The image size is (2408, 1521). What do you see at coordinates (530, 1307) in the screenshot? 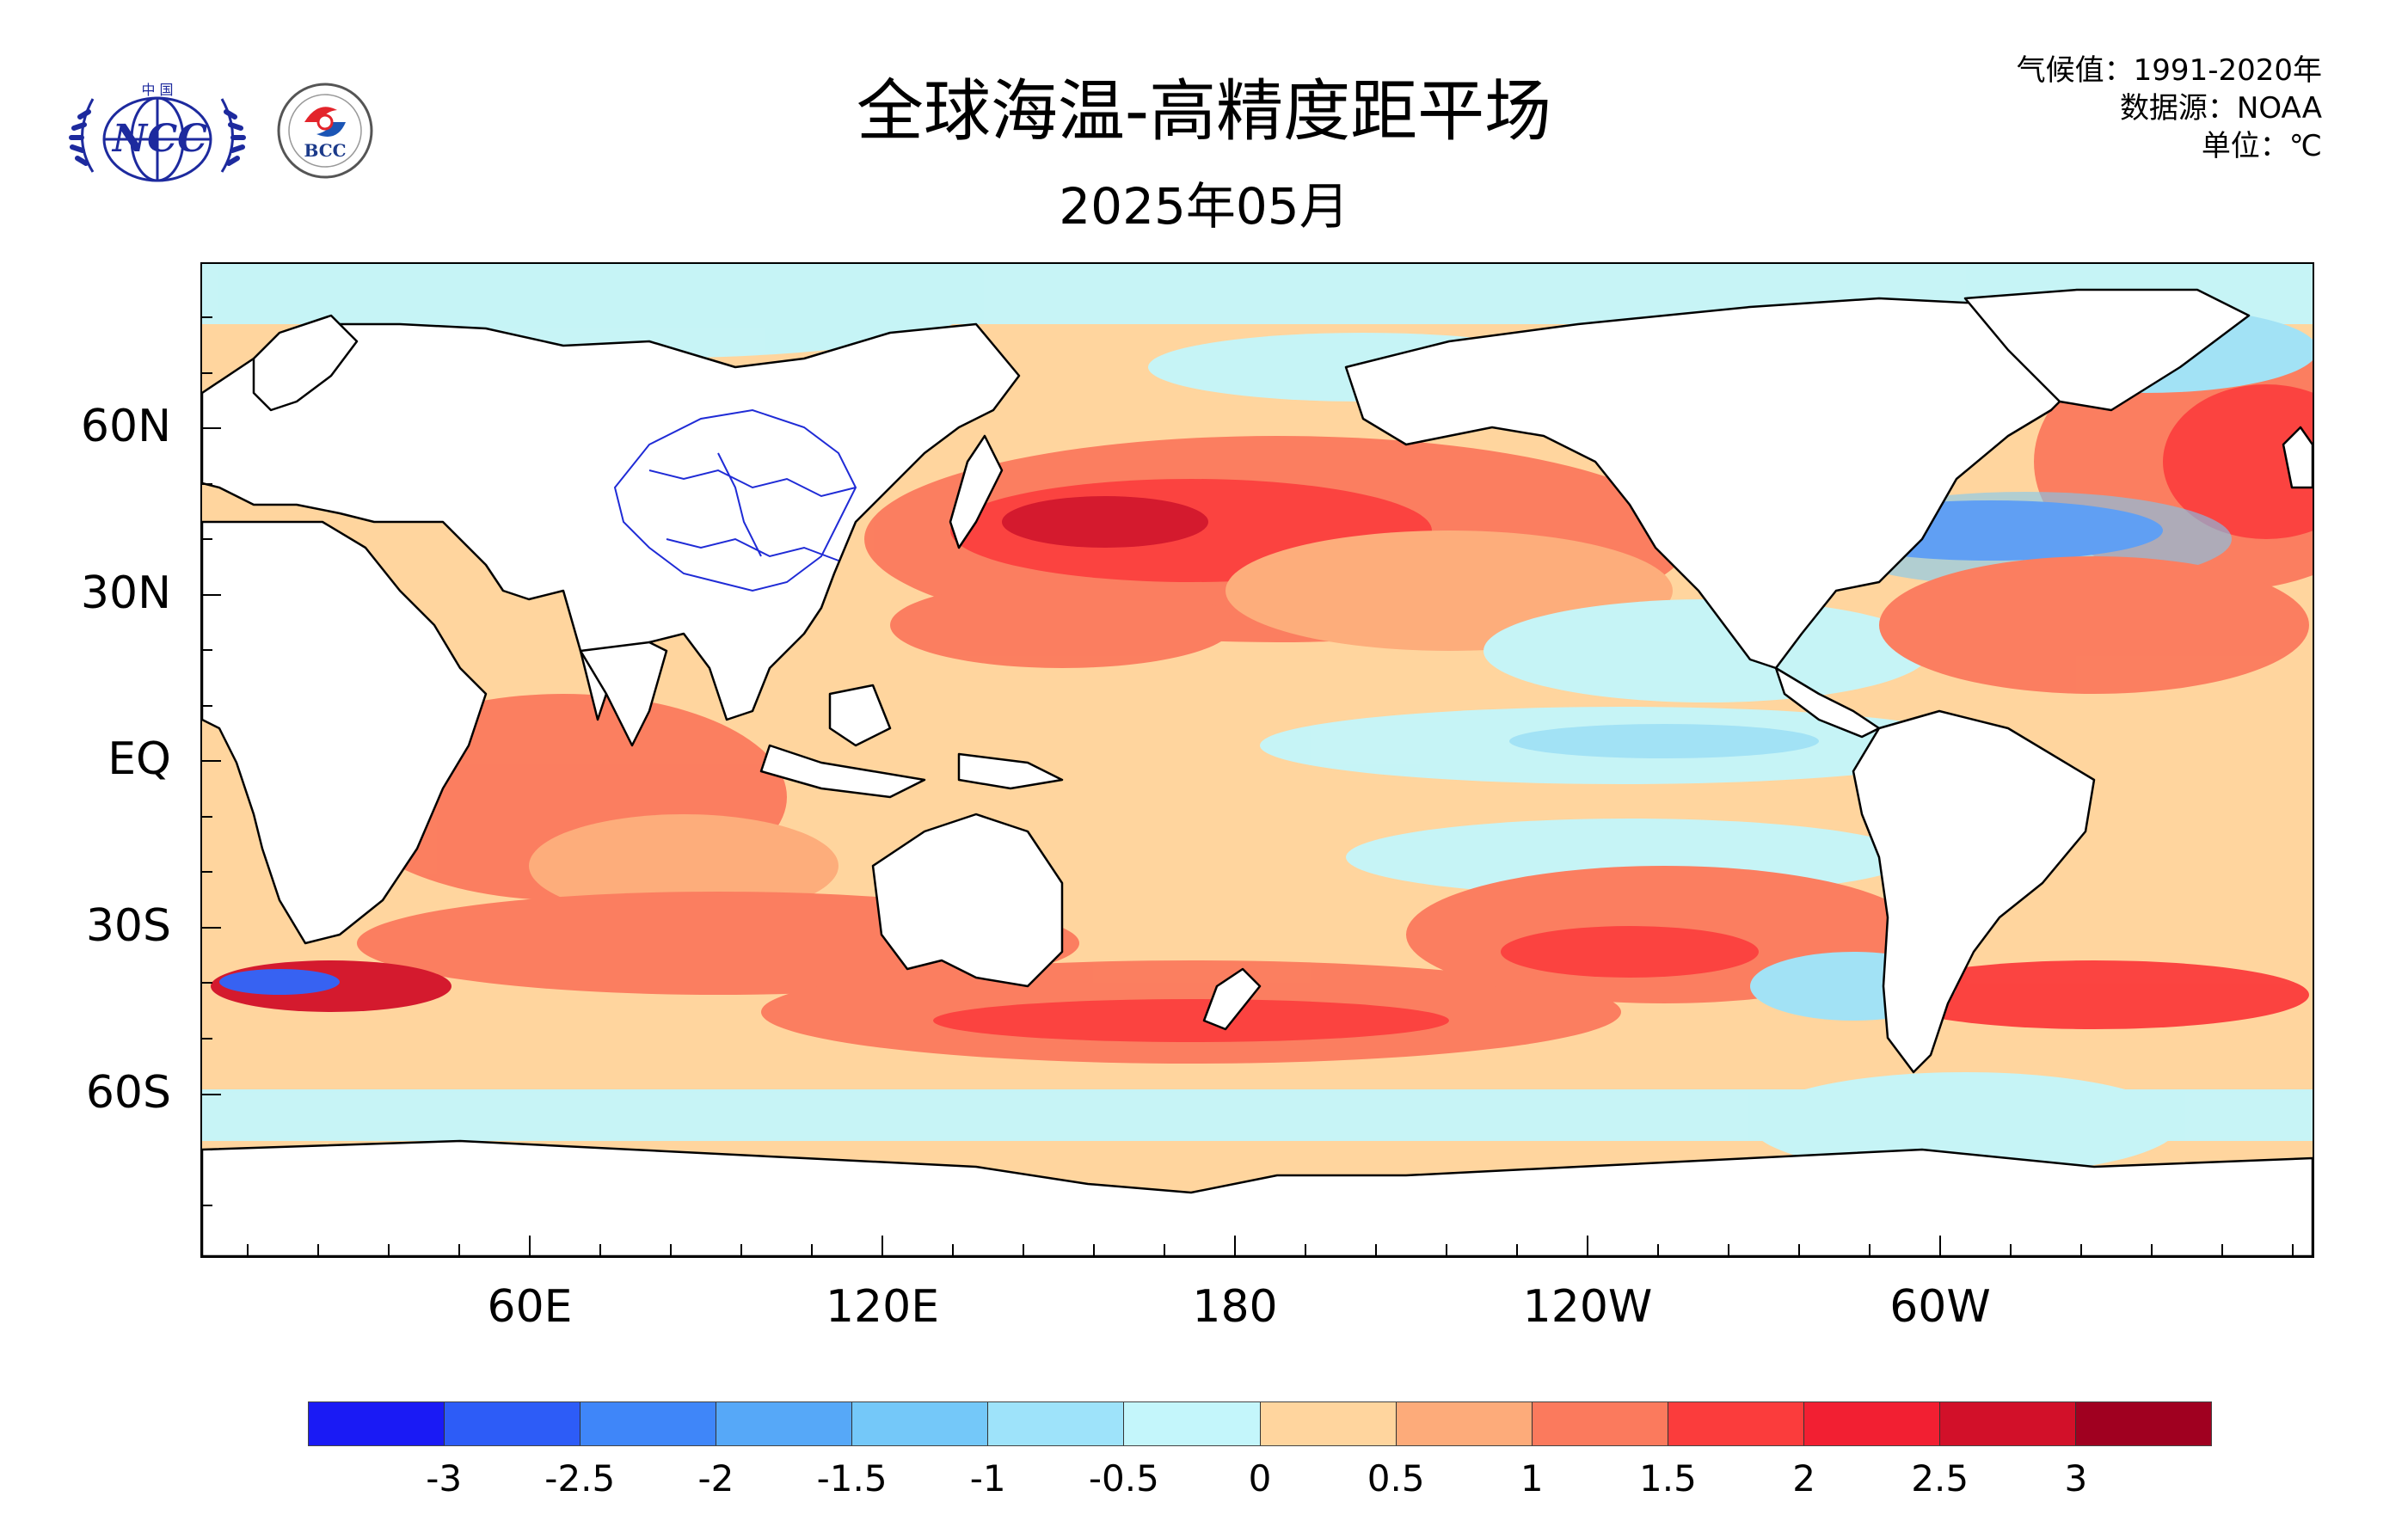
I see `lon-label-60e: 60E` at bounding box center [530, 1307].